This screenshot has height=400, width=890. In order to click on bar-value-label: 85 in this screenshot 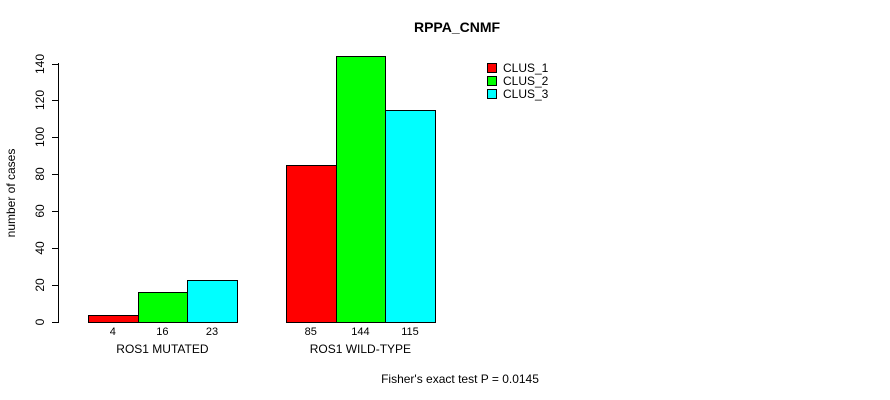, I will do `click(310, 332)`.